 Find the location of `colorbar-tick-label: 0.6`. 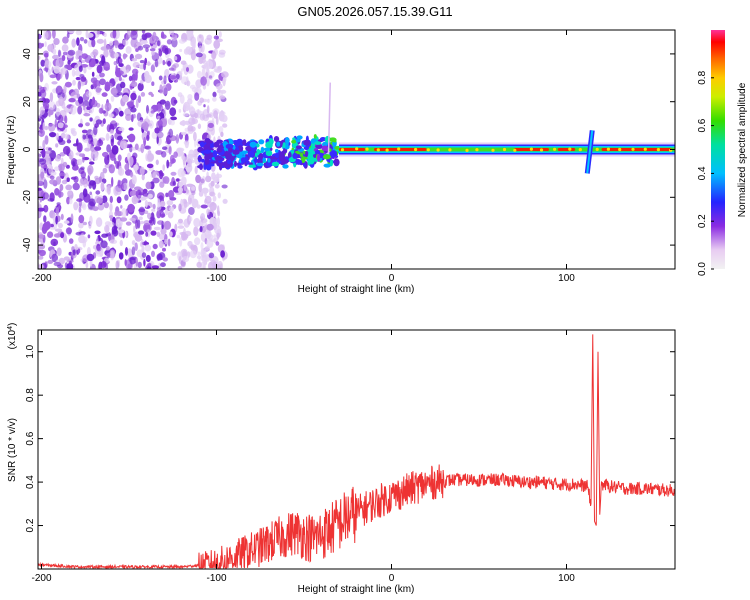

colorbar-tick-label: 0.6 is located at coordinates (702, 125).